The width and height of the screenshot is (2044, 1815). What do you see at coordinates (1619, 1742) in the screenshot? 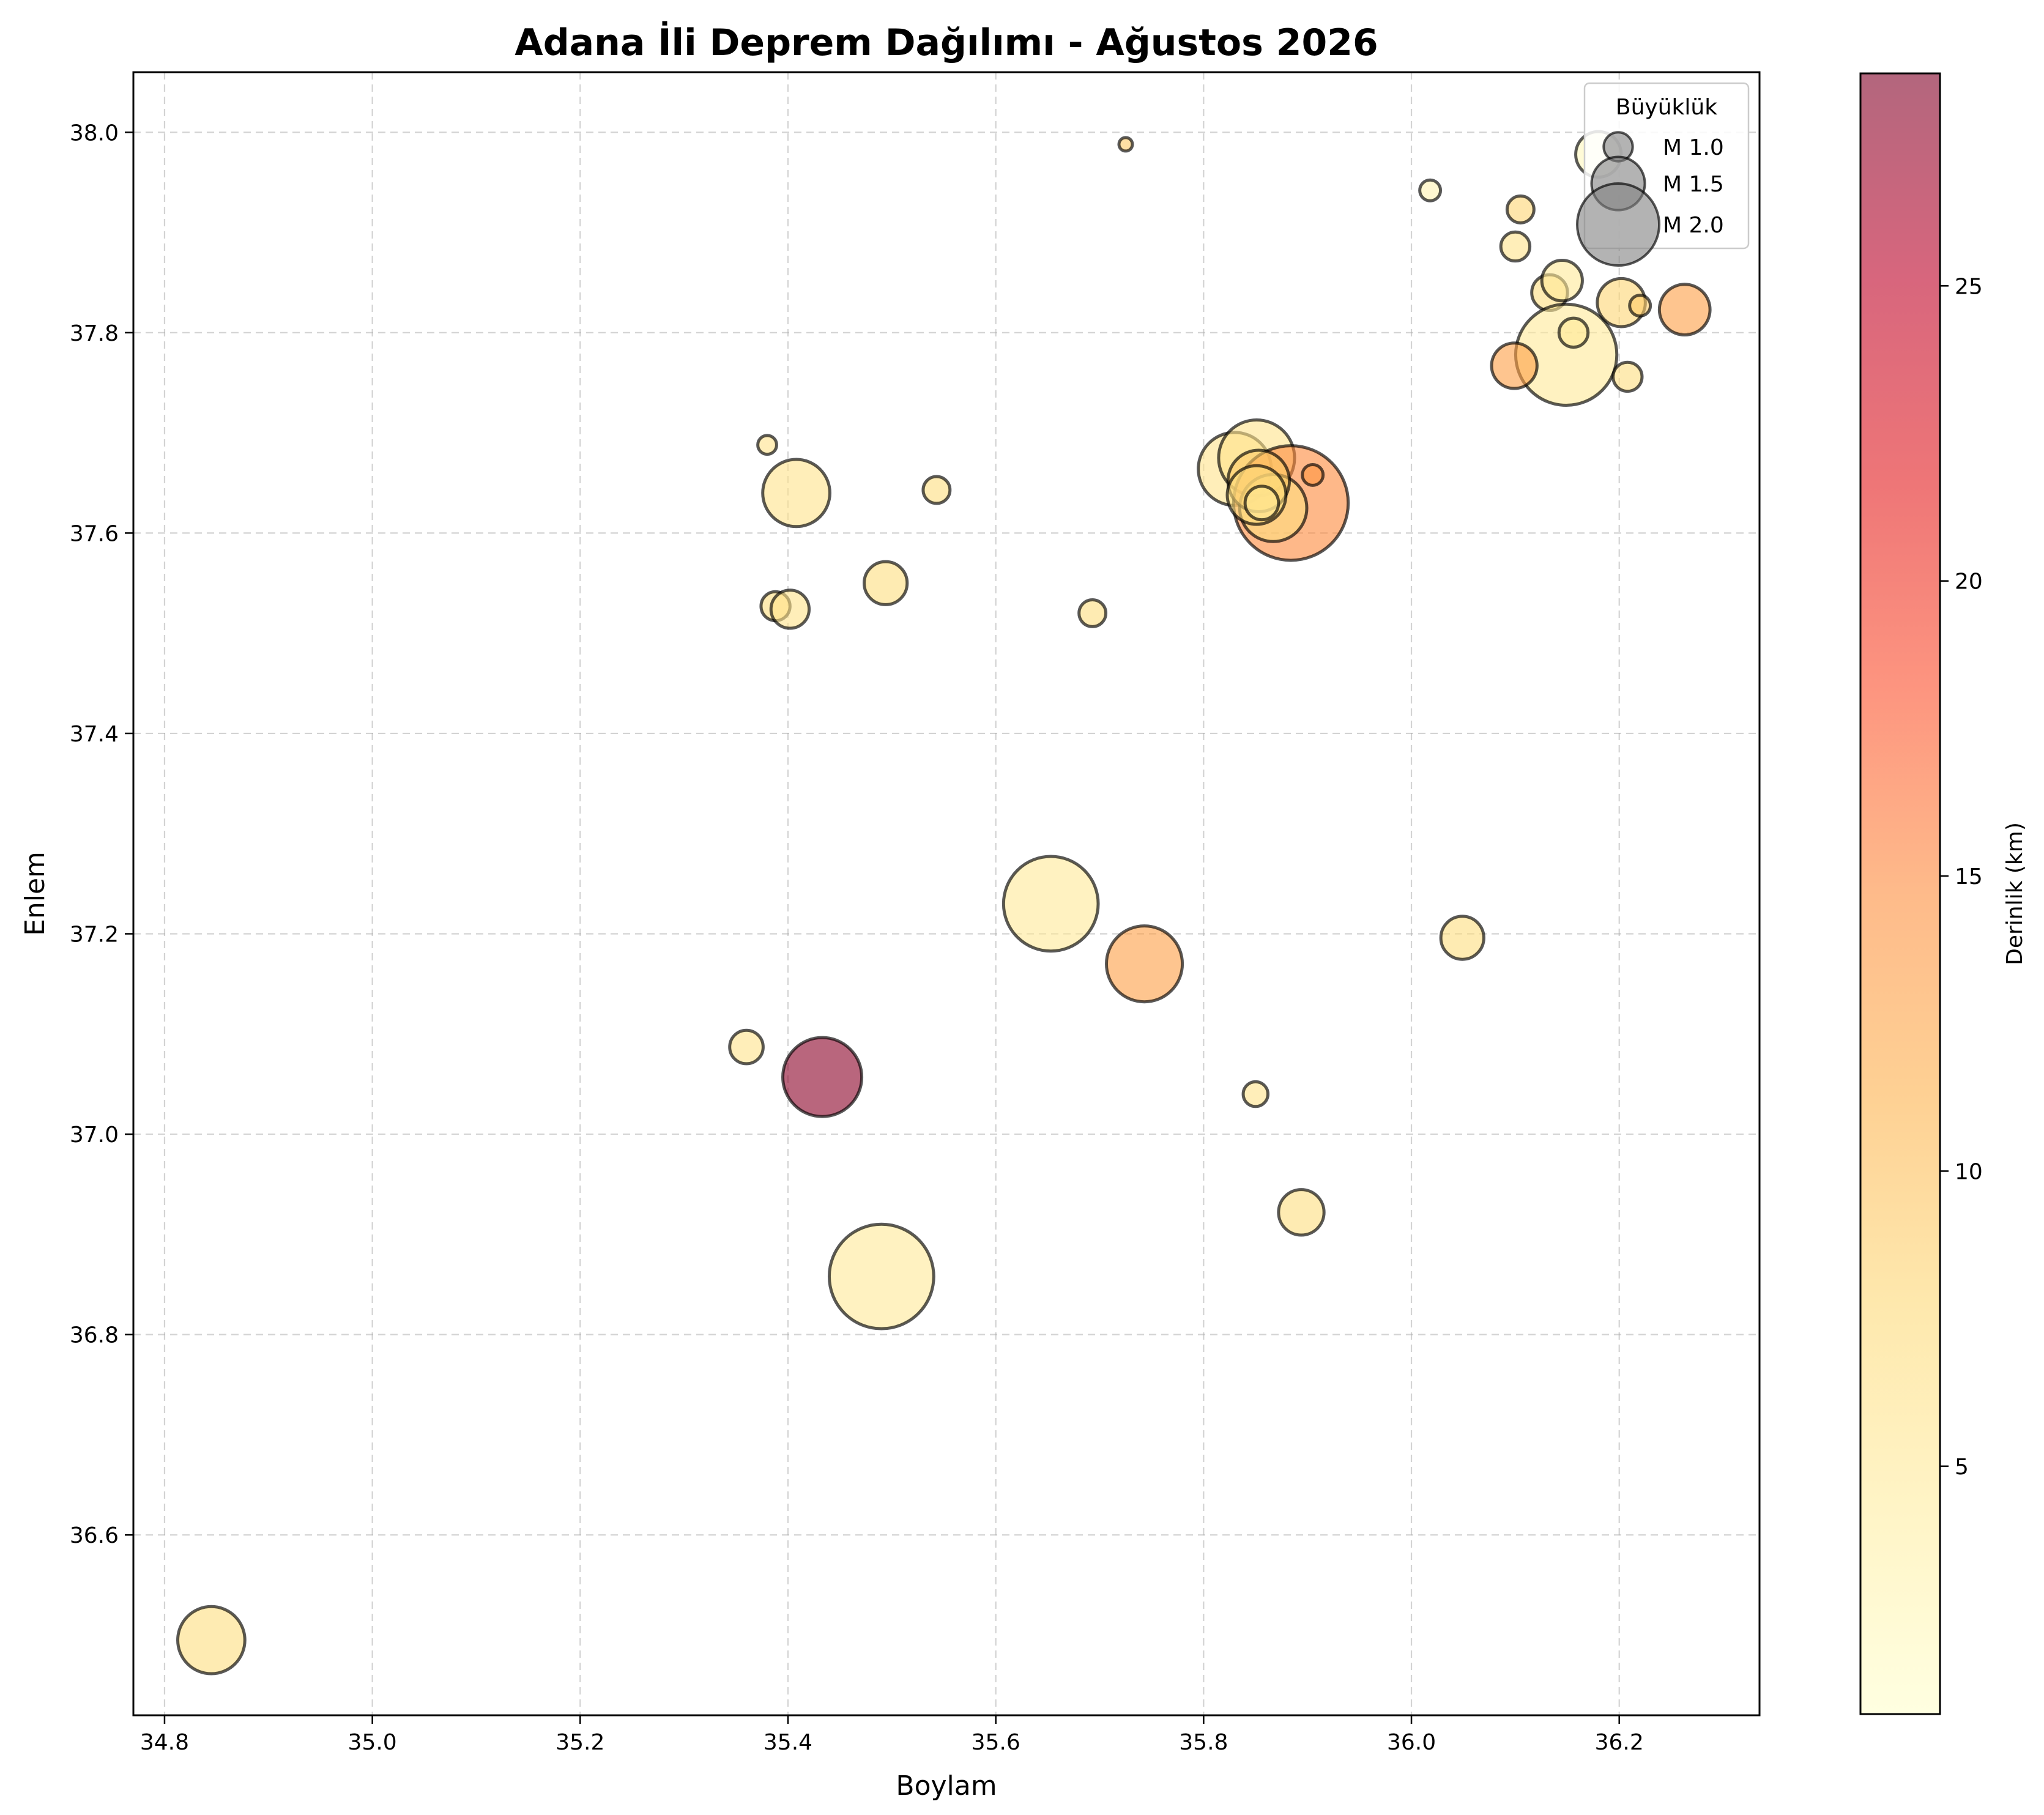
I see `x-tick-label: 36.2` at bounding box center [1619, 1742].